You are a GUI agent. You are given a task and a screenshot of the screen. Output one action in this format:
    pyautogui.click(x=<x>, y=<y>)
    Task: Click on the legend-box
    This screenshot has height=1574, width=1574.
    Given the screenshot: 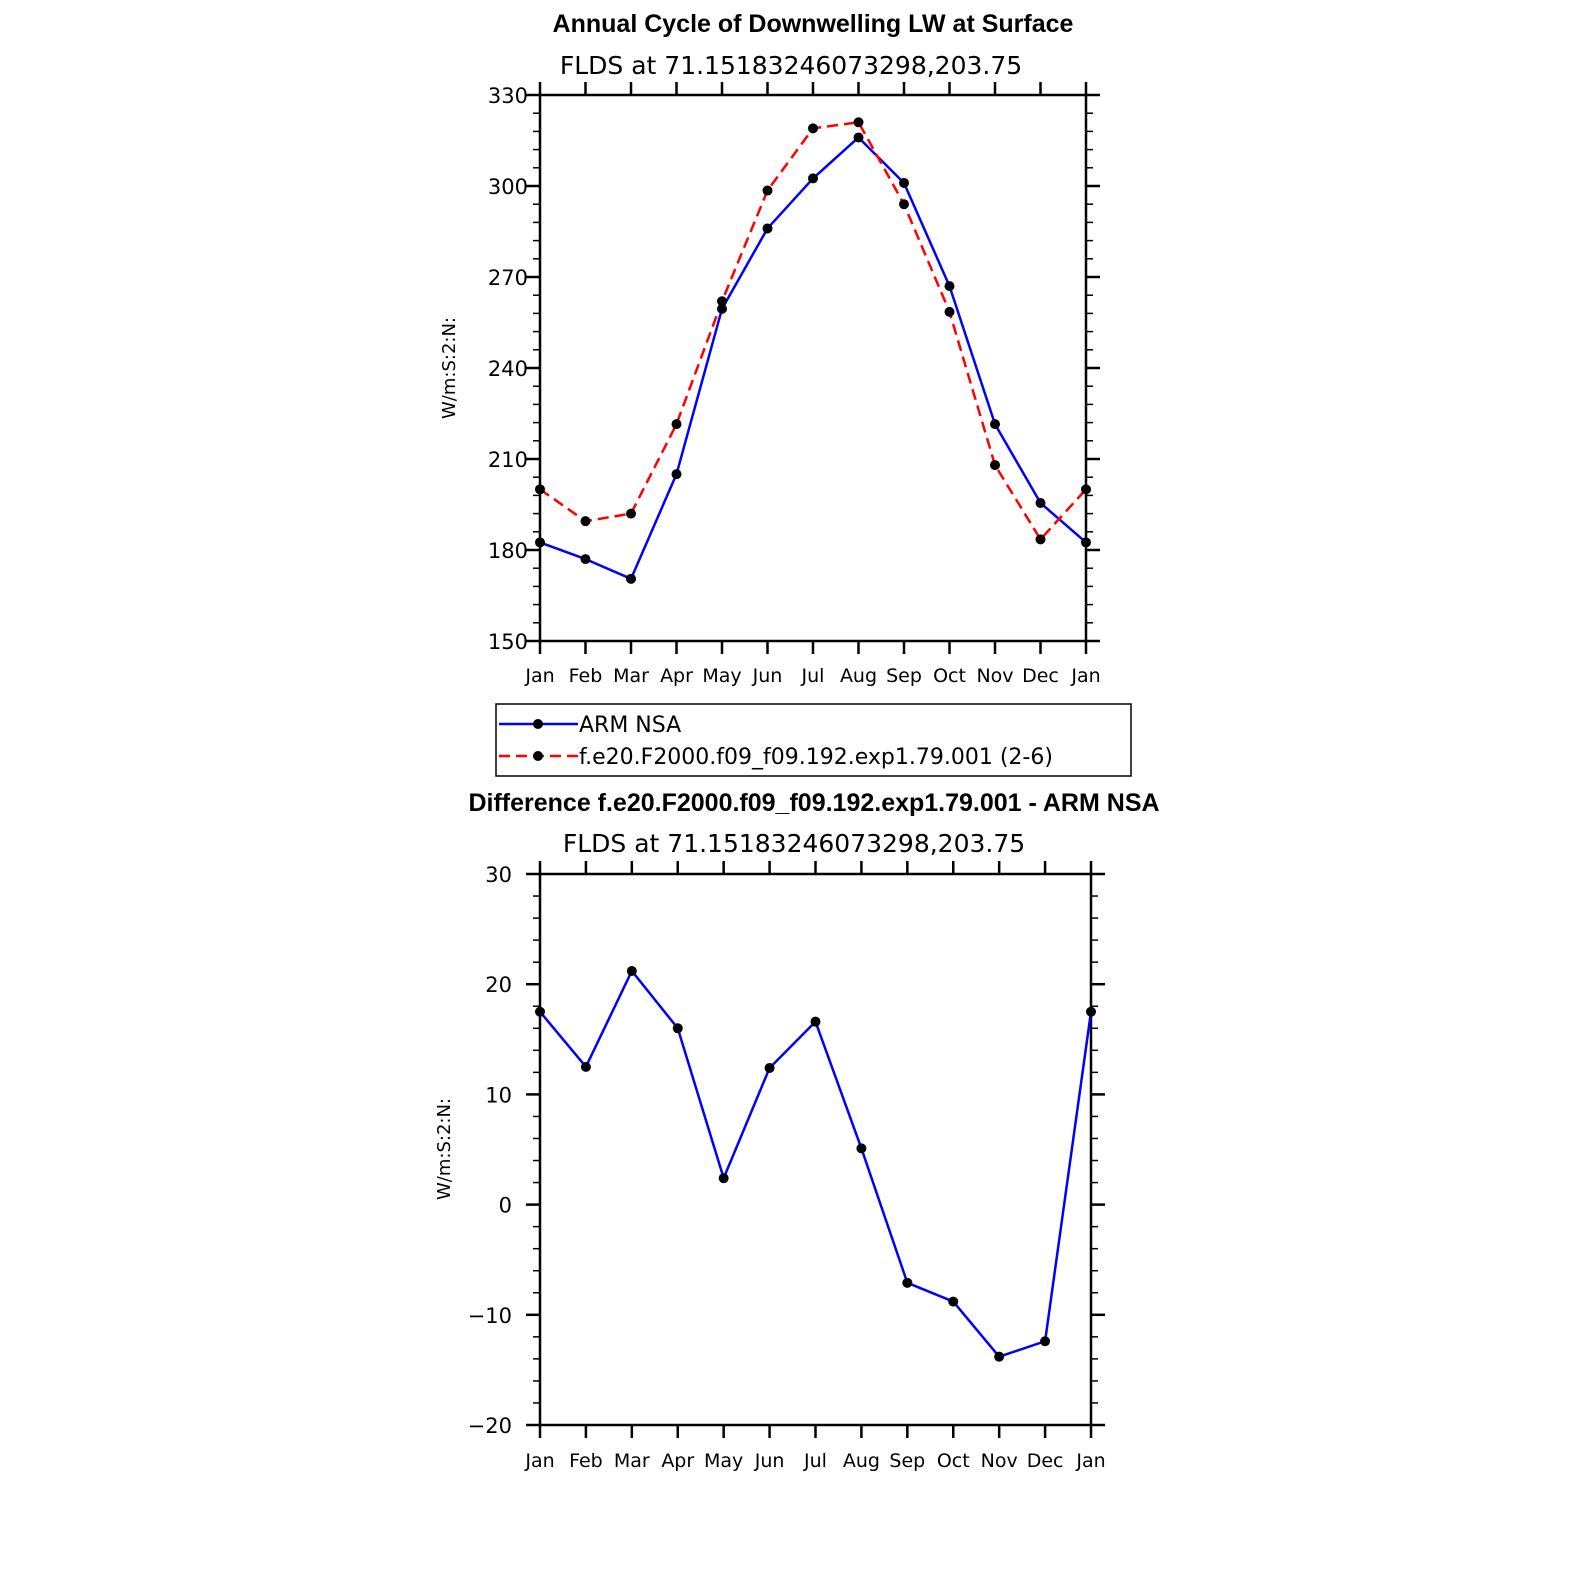 What is the action you would take?
    pyautogui.click(x=813, y=740)
    